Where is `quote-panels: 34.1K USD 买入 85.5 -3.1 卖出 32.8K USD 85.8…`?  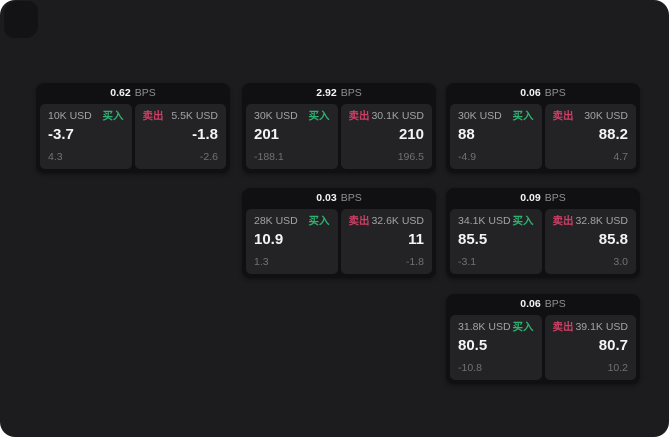
quote-panels: 34.1K USD 买入 85.5 -3.1 卖出 32.8K USD 85.8… is located at coordinates (543, 241).